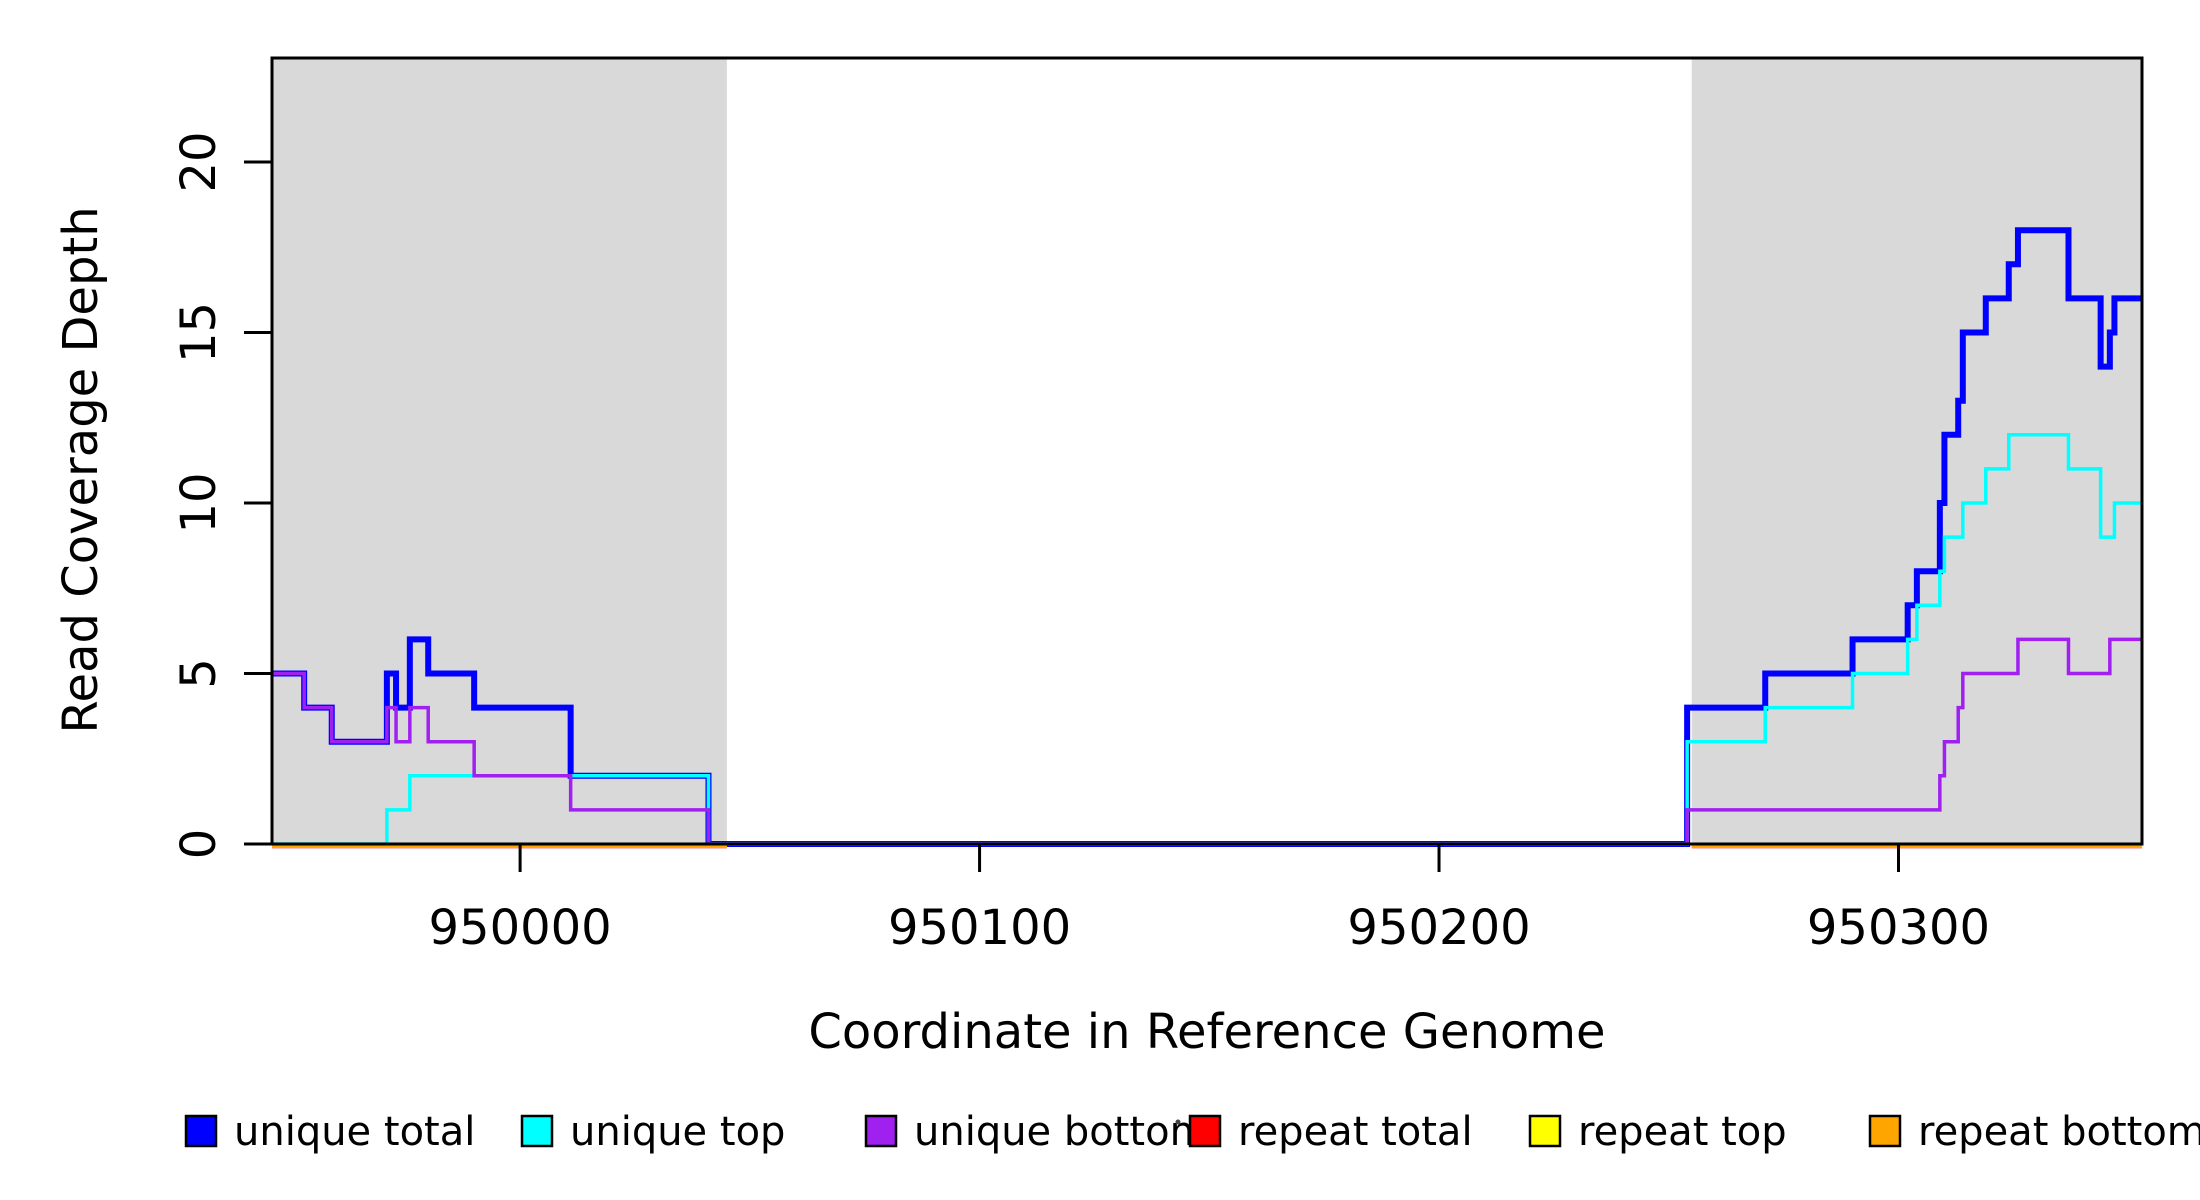 The width and height of the screenshot is (2200, 1200). What do you see at coordinates (499, 451) in the screenshot?
I see `left-repeat-region` at bounding box center [499, 451].